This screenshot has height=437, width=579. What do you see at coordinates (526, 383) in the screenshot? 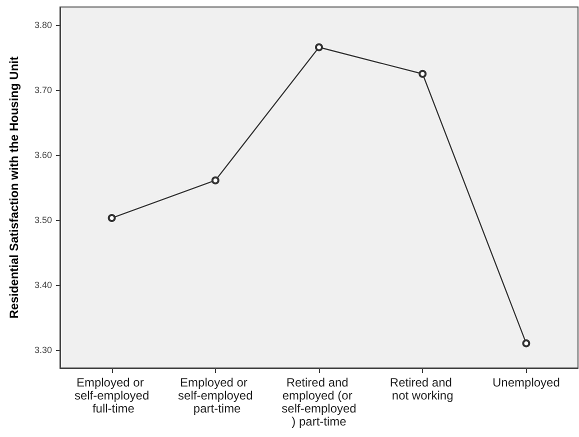
I see `x-tick-label: Unemployed` at bounding box center [526, 383].